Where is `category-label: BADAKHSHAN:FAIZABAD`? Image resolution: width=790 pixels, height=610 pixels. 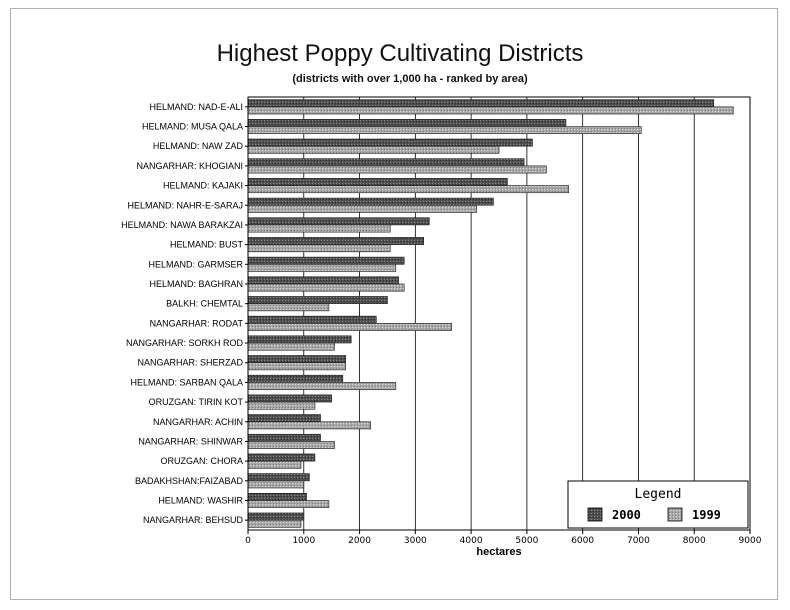
category-label: BADAKHSHAN:FAIZABAD is located at coordinates (189, 481).